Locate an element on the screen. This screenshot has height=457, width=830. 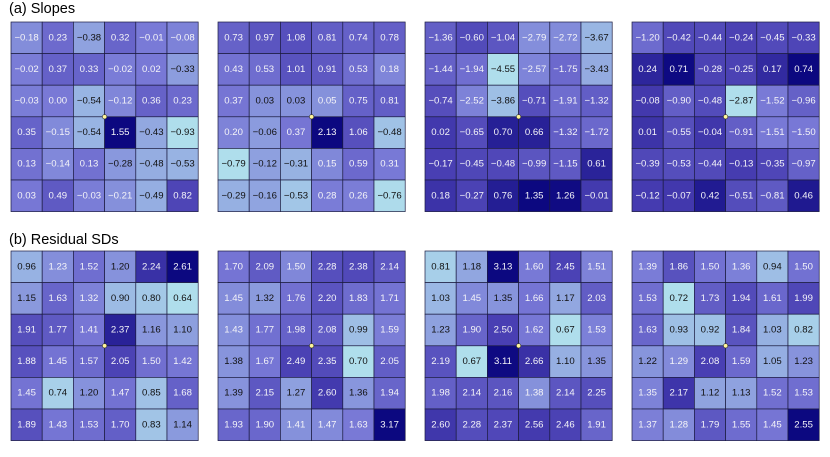
cell-label: 2.37 is located at coordinates (120, 330).